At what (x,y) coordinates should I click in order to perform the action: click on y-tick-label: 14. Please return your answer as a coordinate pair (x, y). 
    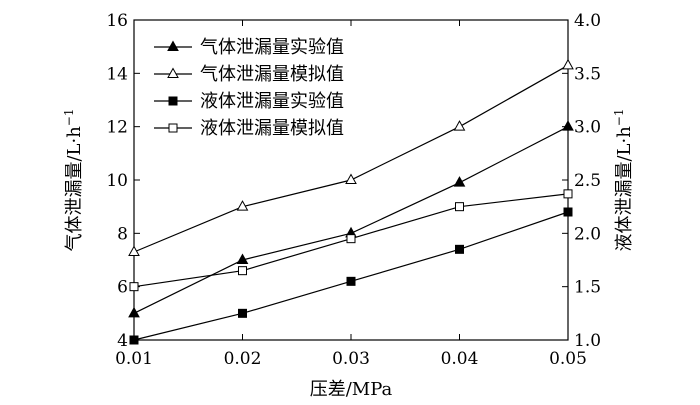
    Looking at the image, I should click on (117, 74).